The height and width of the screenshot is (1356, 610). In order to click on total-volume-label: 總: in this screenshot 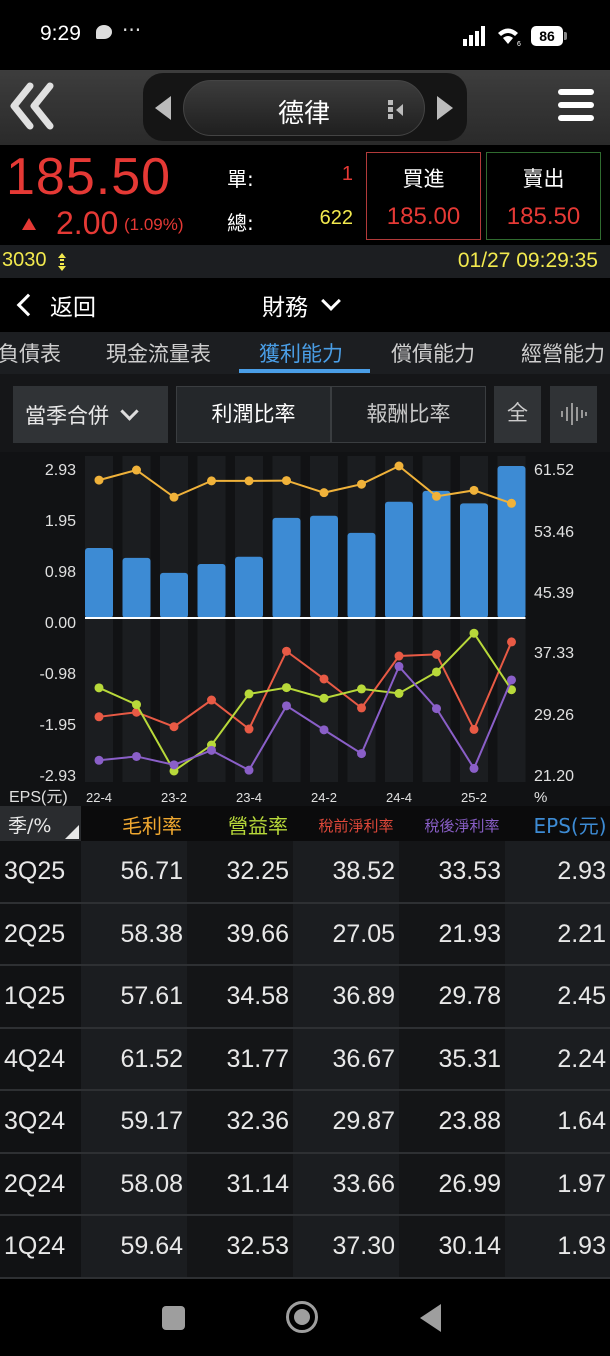, I will do `click(240, 223)`.